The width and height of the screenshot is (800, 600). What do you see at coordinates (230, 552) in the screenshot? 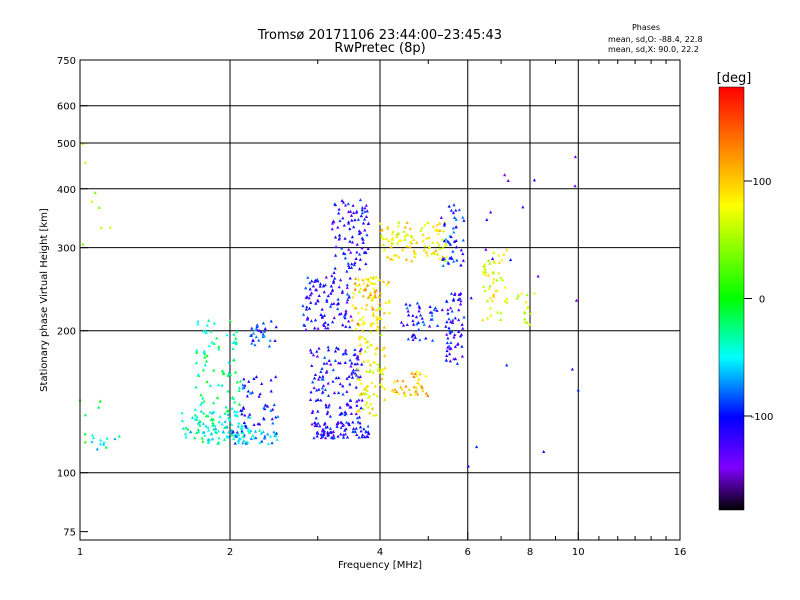
I see `x-tick-label: 2` at bounding box center [230, 552].